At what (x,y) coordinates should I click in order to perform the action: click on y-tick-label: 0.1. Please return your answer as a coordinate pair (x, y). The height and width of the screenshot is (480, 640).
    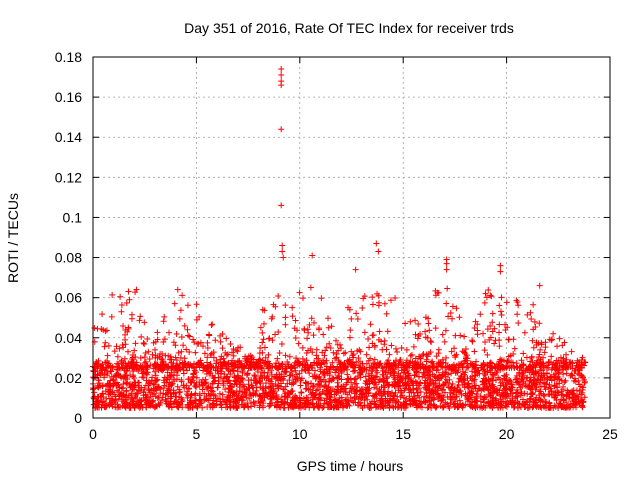
    Looking at the image, I should click on (73, 217).